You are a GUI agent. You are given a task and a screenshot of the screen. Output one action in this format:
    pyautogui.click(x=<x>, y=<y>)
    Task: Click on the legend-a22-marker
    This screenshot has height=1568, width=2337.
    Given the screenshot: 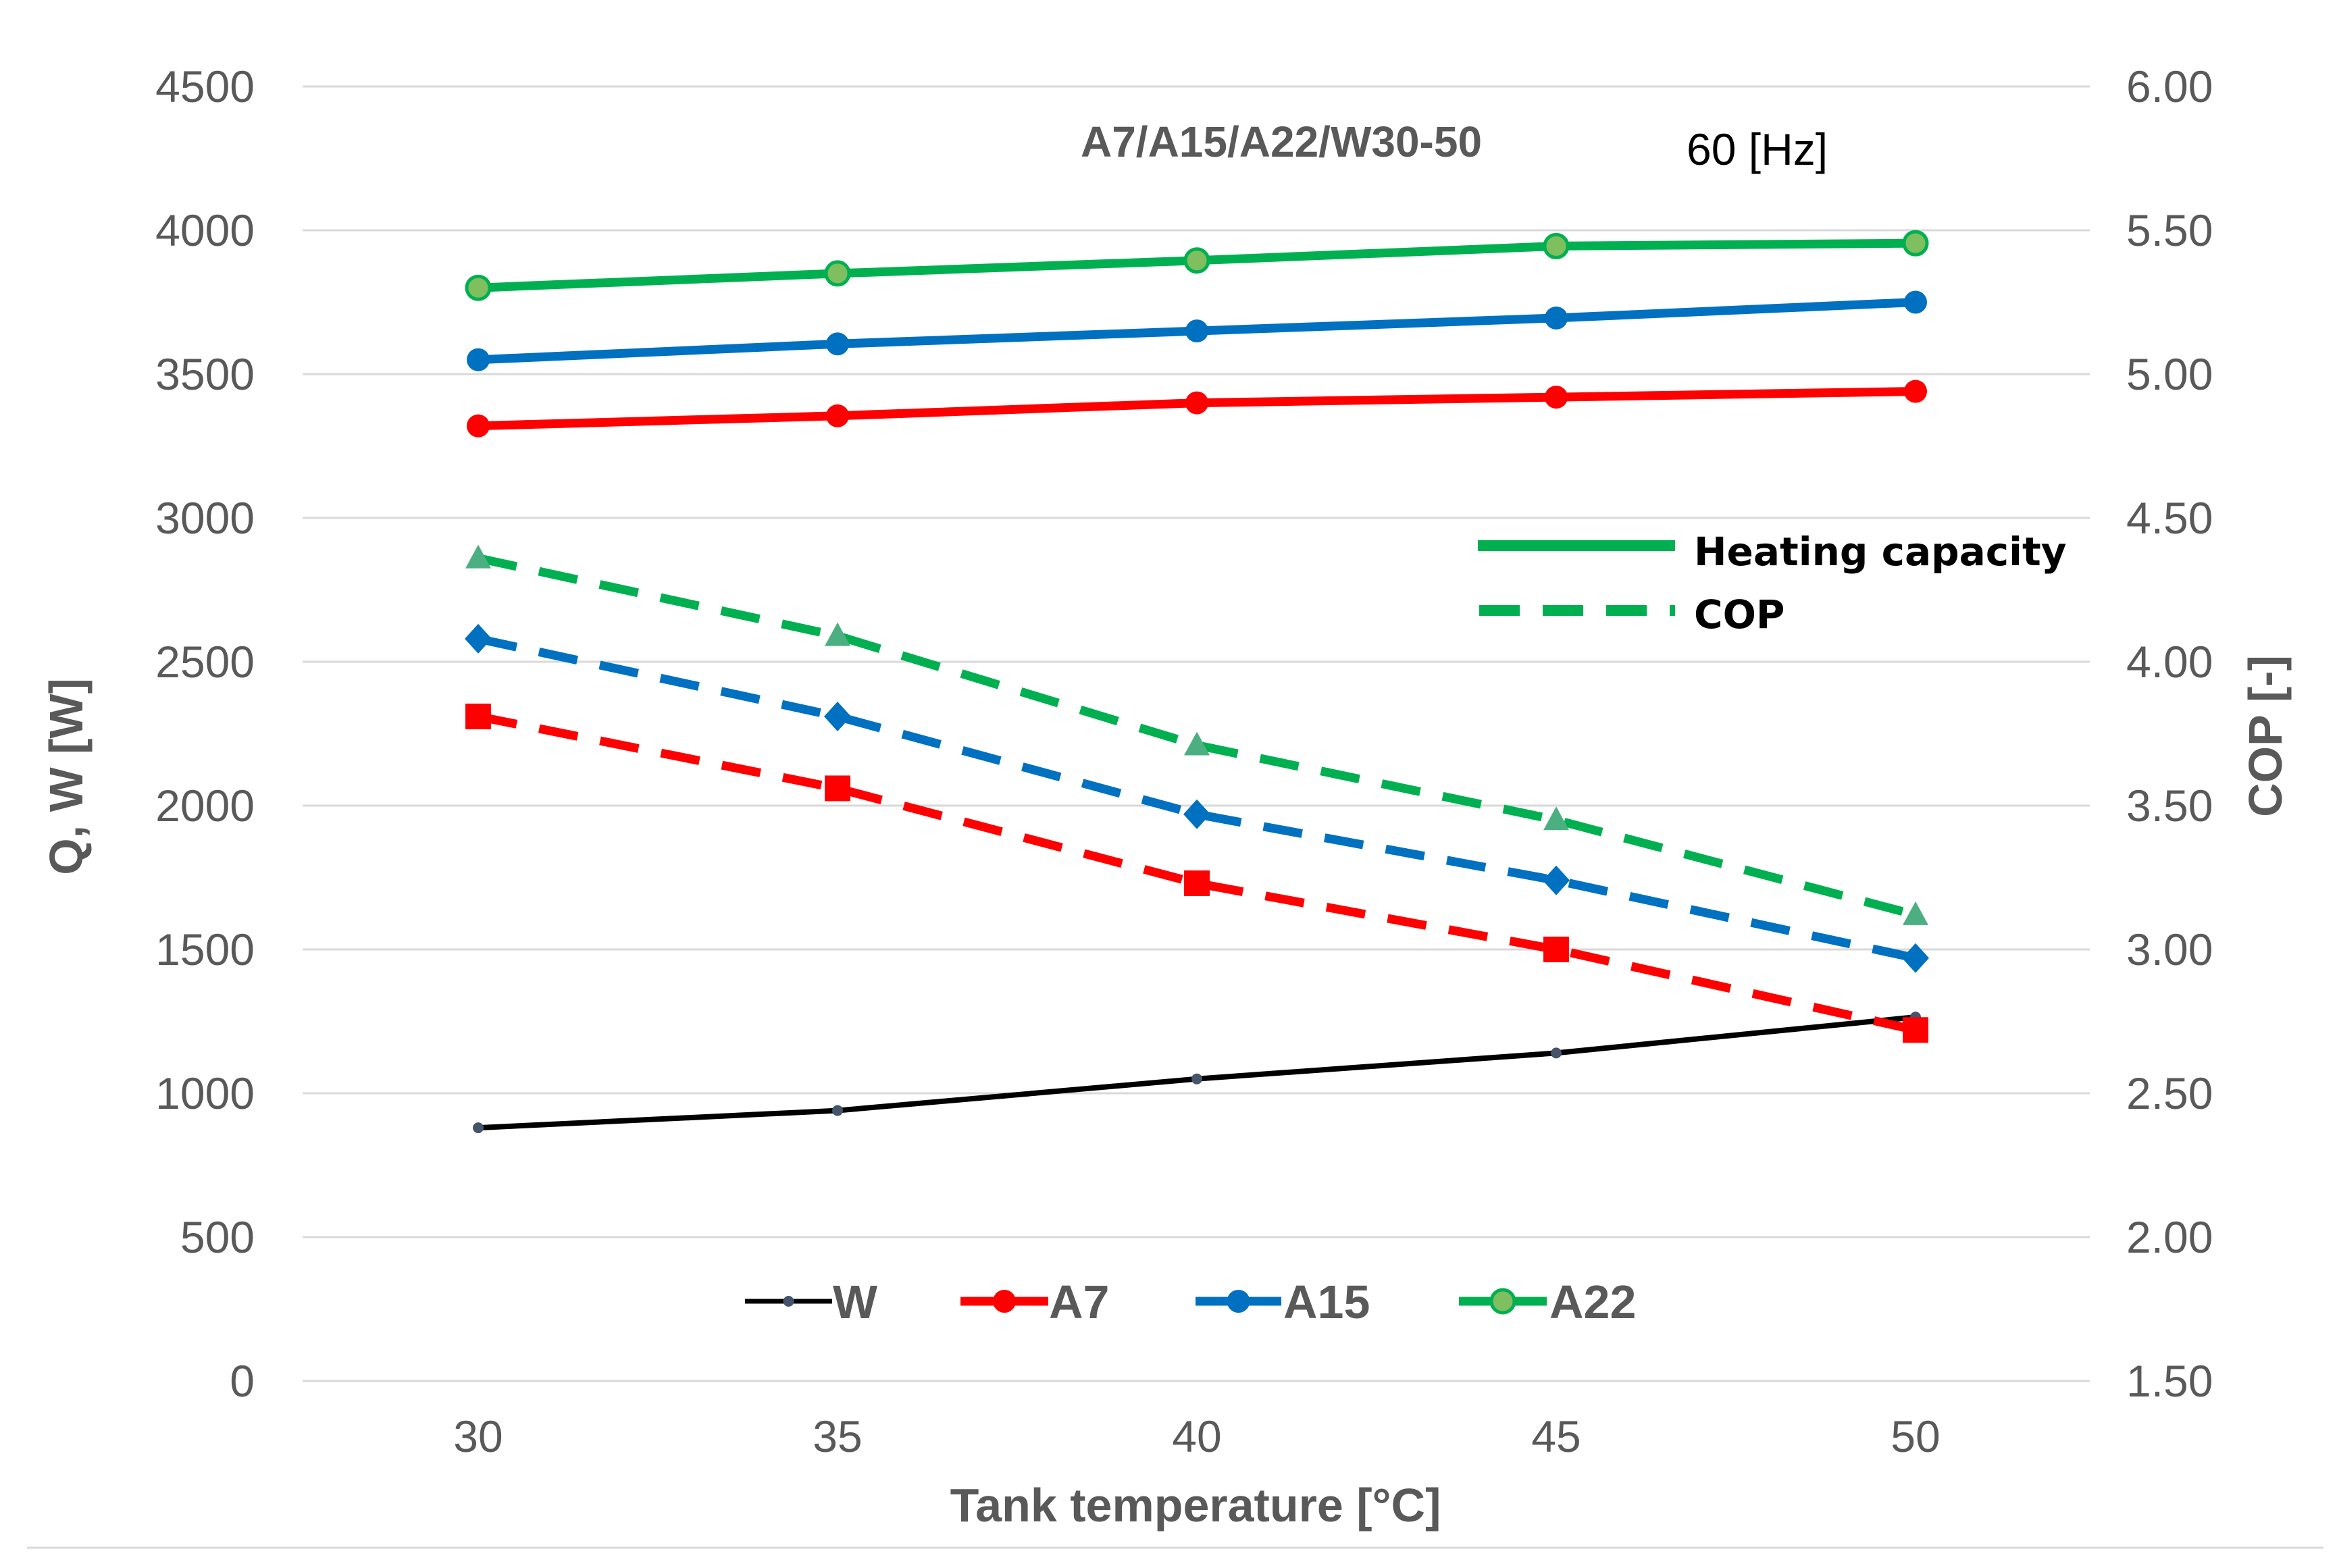 What is the action you would take?
    pyautogui.click(x=1503, y=1301)
    